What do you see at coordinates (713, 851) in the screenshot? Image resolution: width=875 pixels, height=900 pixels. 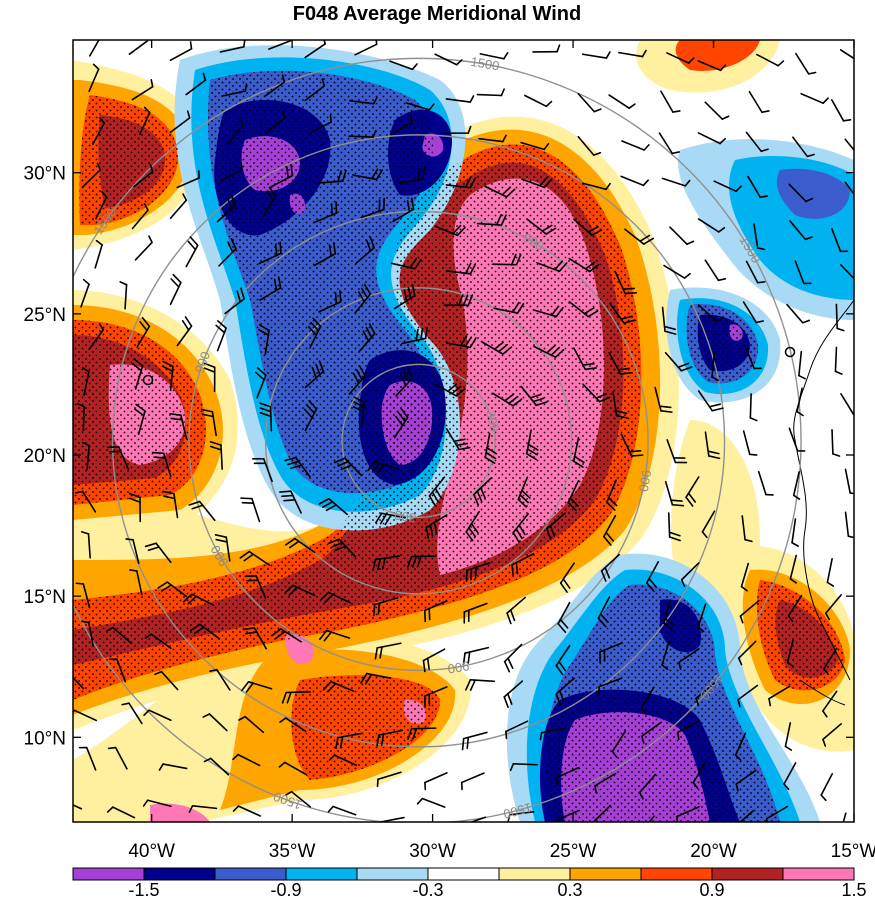 I see `x-tick-label: 20°W` at bounding box center [713, 851].